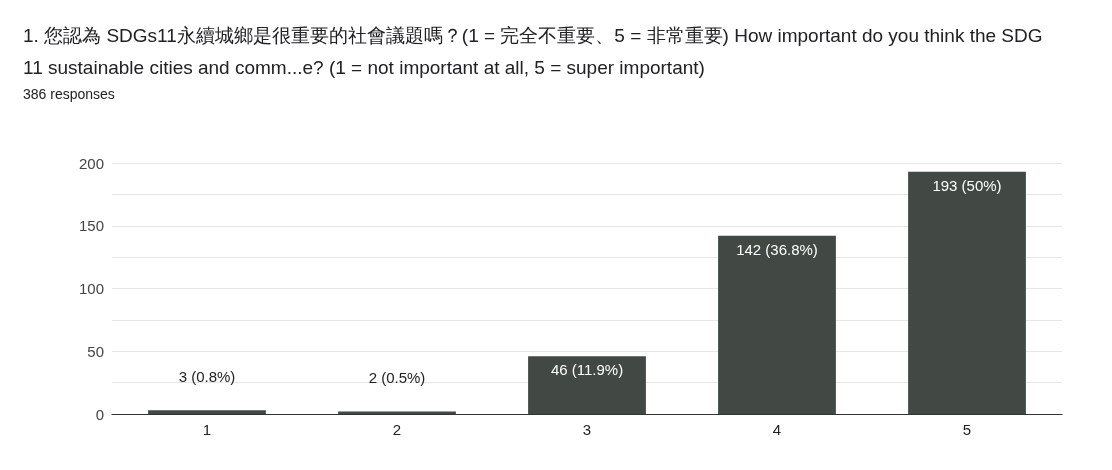 This screenshot has height=470, width=1112. Describe the element at coordinates (535, 51) in the screenshot. I see `chart-title: 1. 您認為 SDGs11永續城鄉是很重要的社會議題嗎？(1 = 完全不重要、5 = 非常重要) How important do you think the SDG 11 sustainable cities and comm...e? (1 = not important at all, 5 = super important)` at that location.